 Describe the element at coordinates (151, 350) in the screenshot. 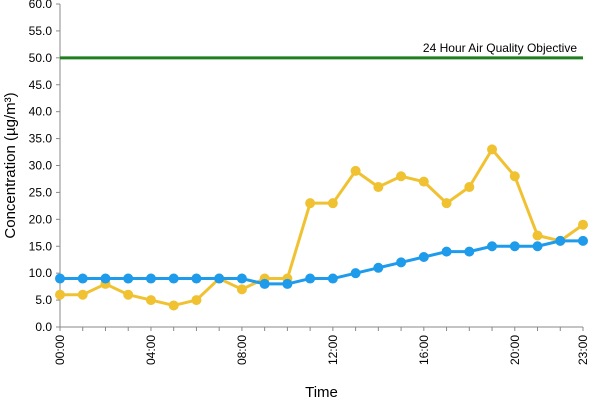

I see `x-tick-label: 04:00` at that location.